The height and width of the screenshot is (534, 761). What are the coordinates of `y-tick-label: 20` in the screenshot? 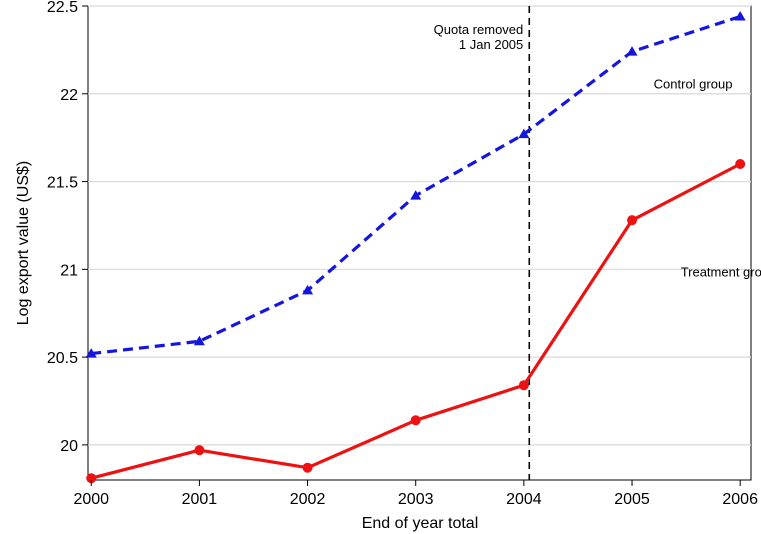 It's located at (69, 446).